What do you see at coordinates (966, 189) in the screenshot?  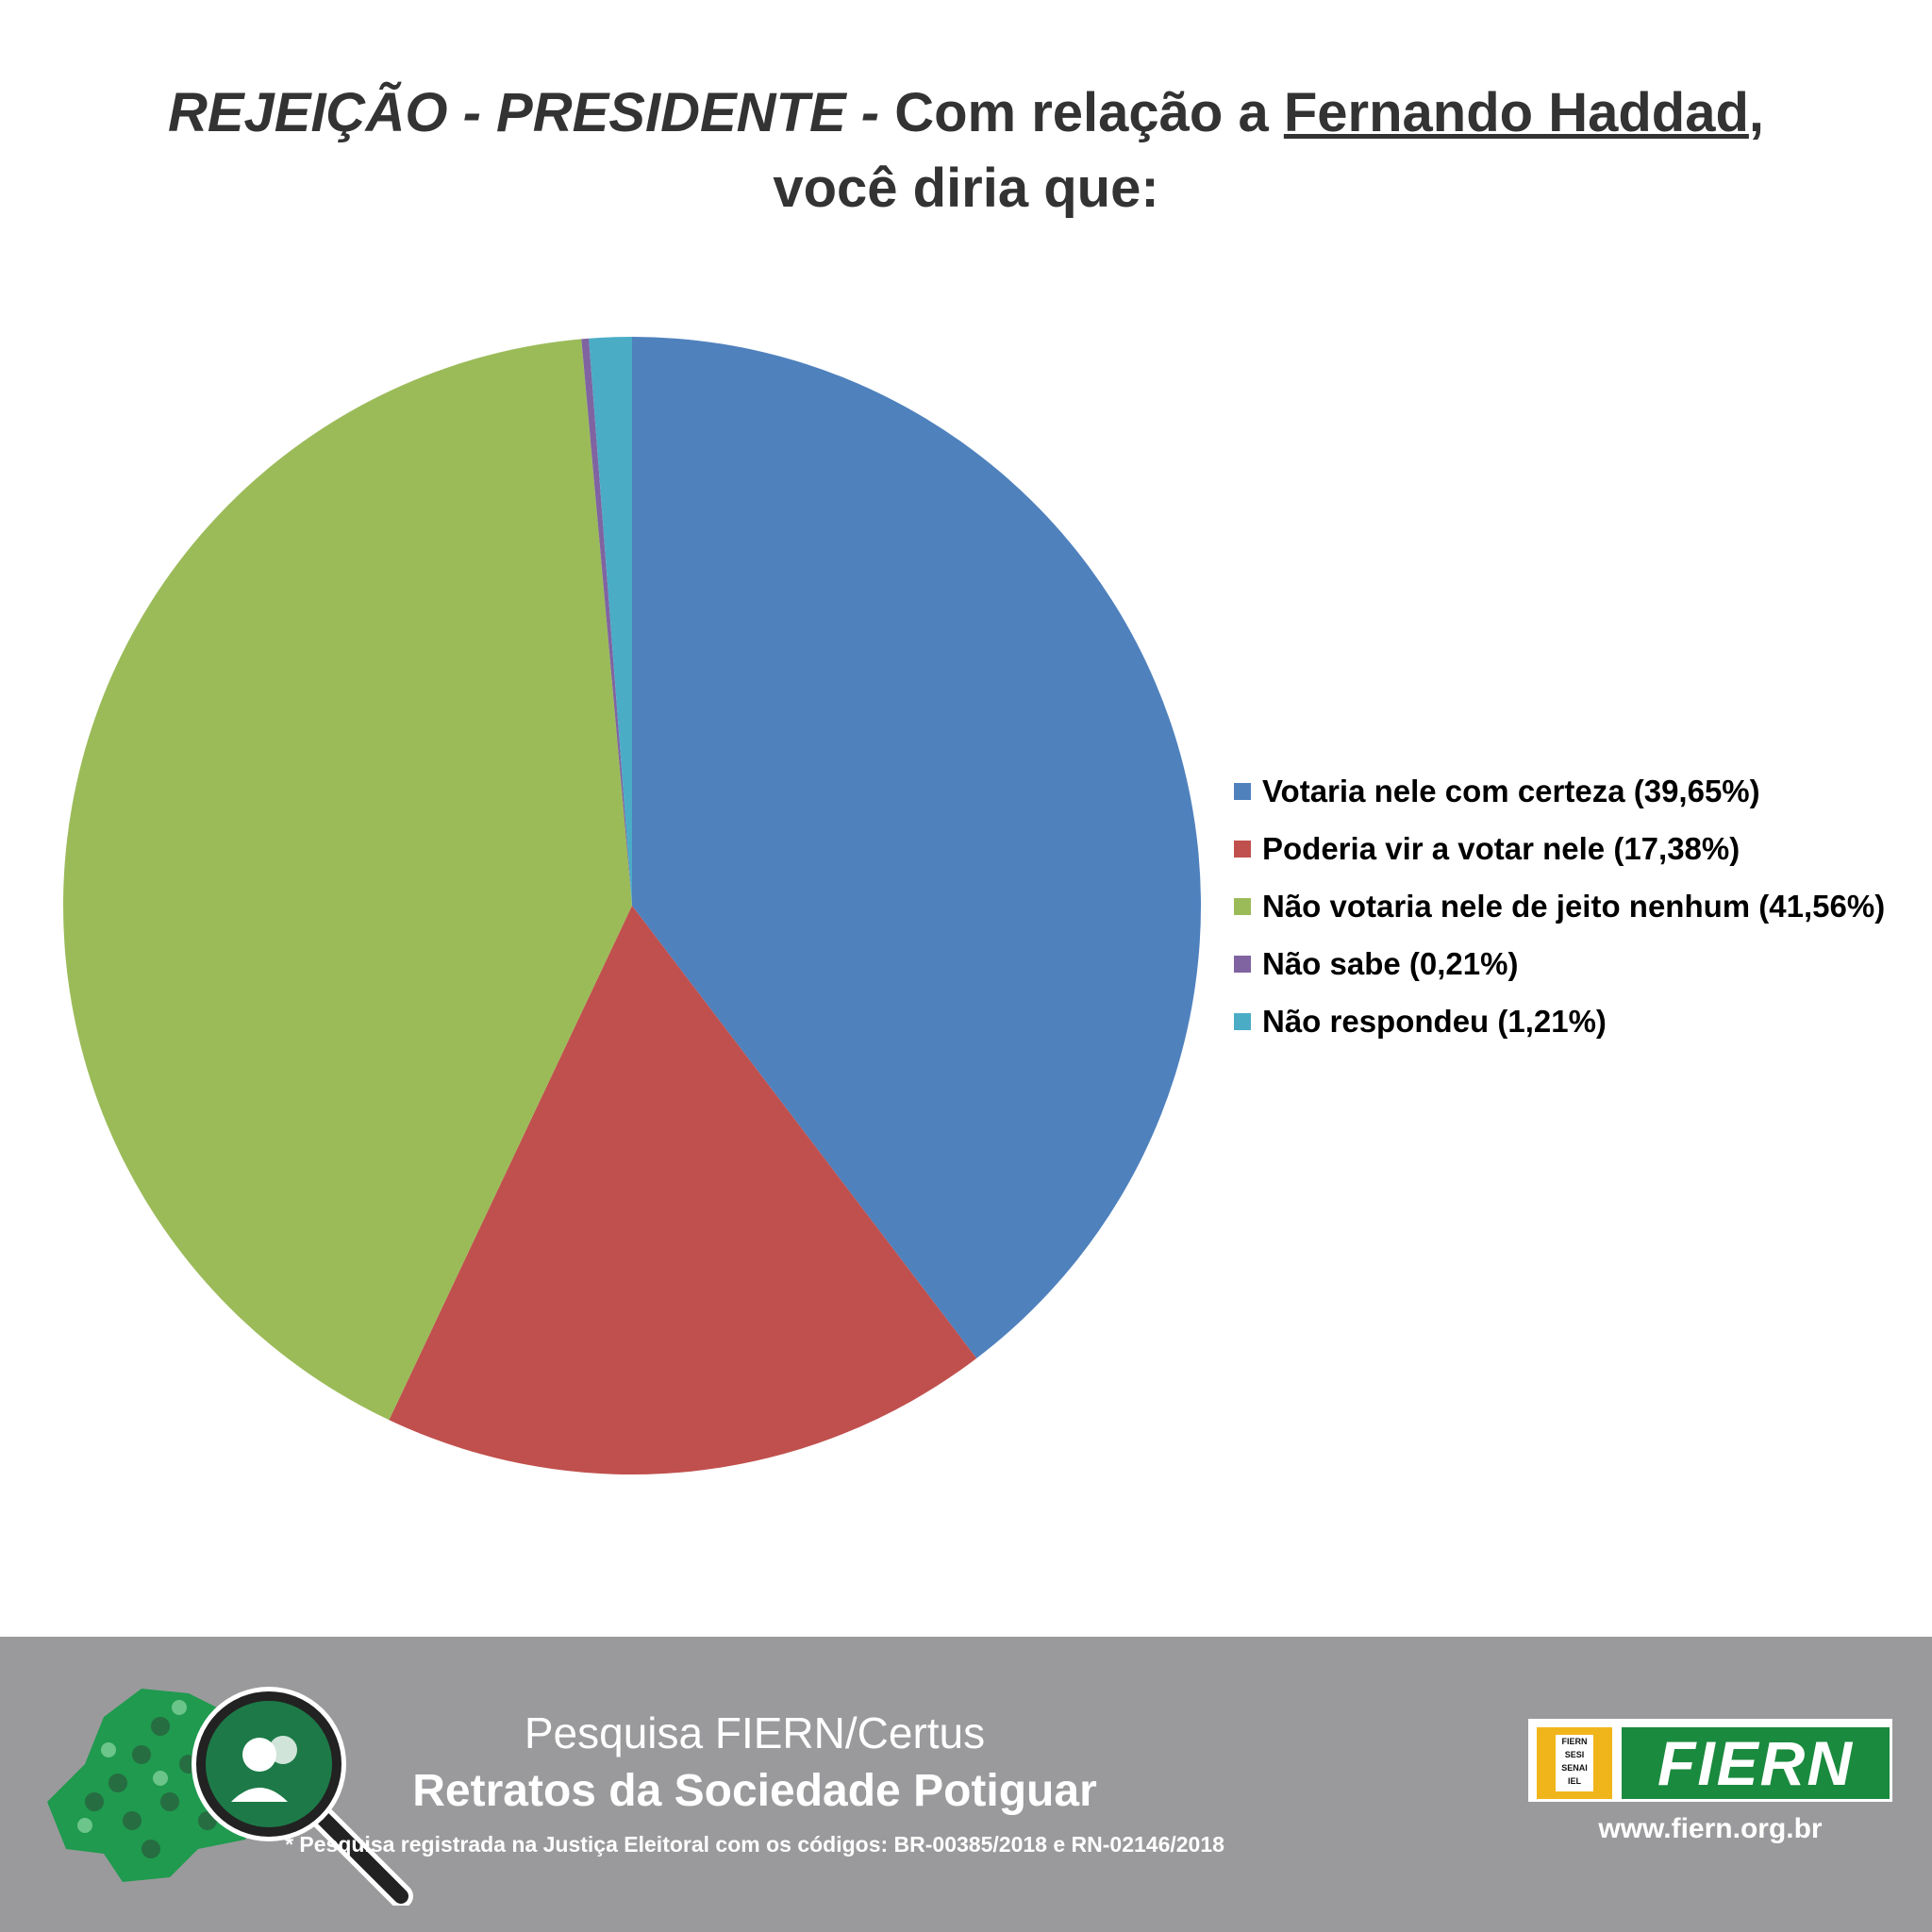 I see `title-line-2: você diria que:` at bounding box center [966, 189].